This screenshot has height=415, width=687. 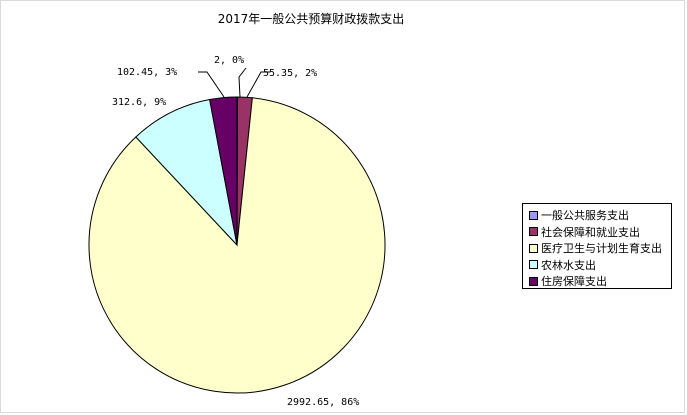 What do you see at coordinates (568, 265) in the screenshot?
I see `legend-label-4: 农林水支出` at bounding box center [568, 265].